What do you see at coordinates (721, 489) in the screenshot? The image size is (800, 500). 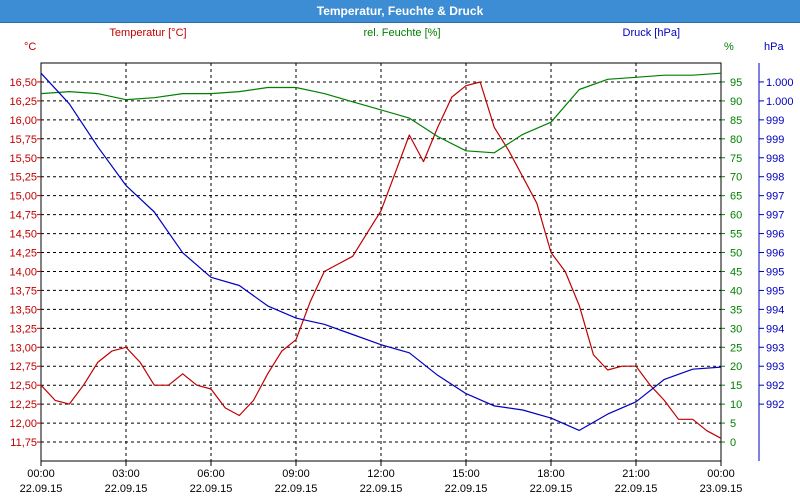 I see `x-tick-label-date: 23.09.15` at bounding box center [721, 489].